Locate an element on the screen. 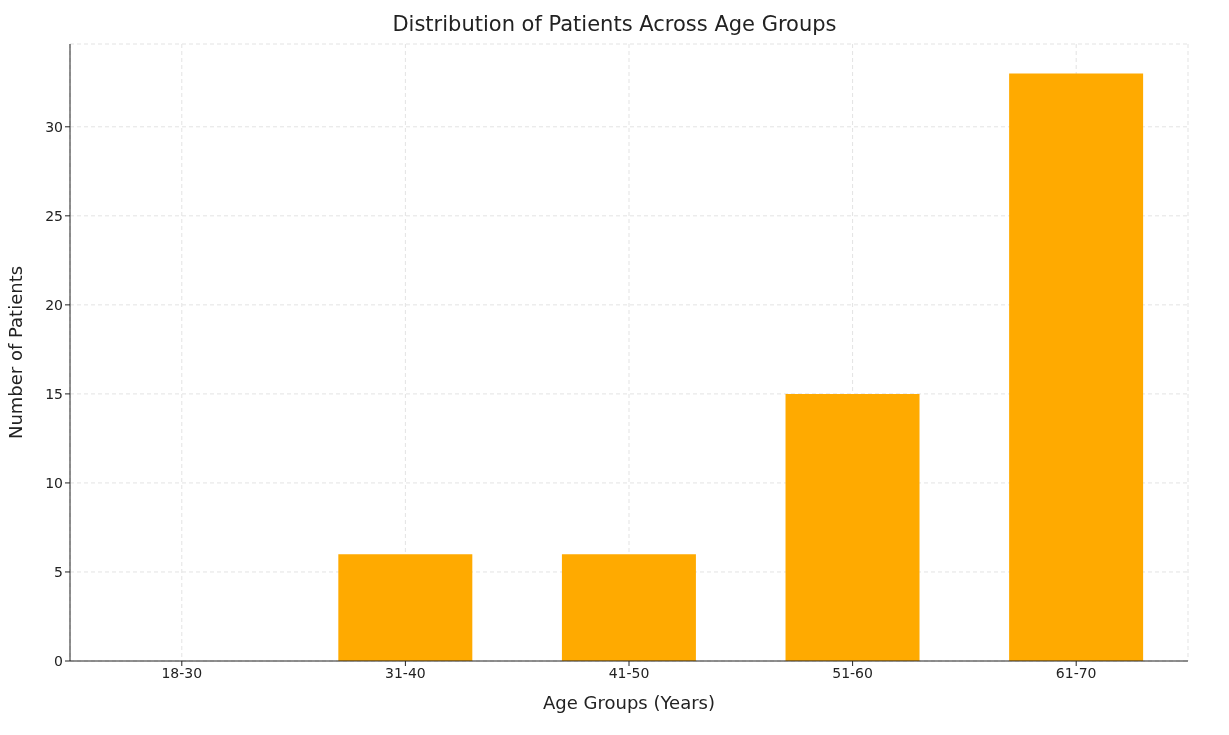  y-tick-label: 30 is located at coordinates (54, 126).